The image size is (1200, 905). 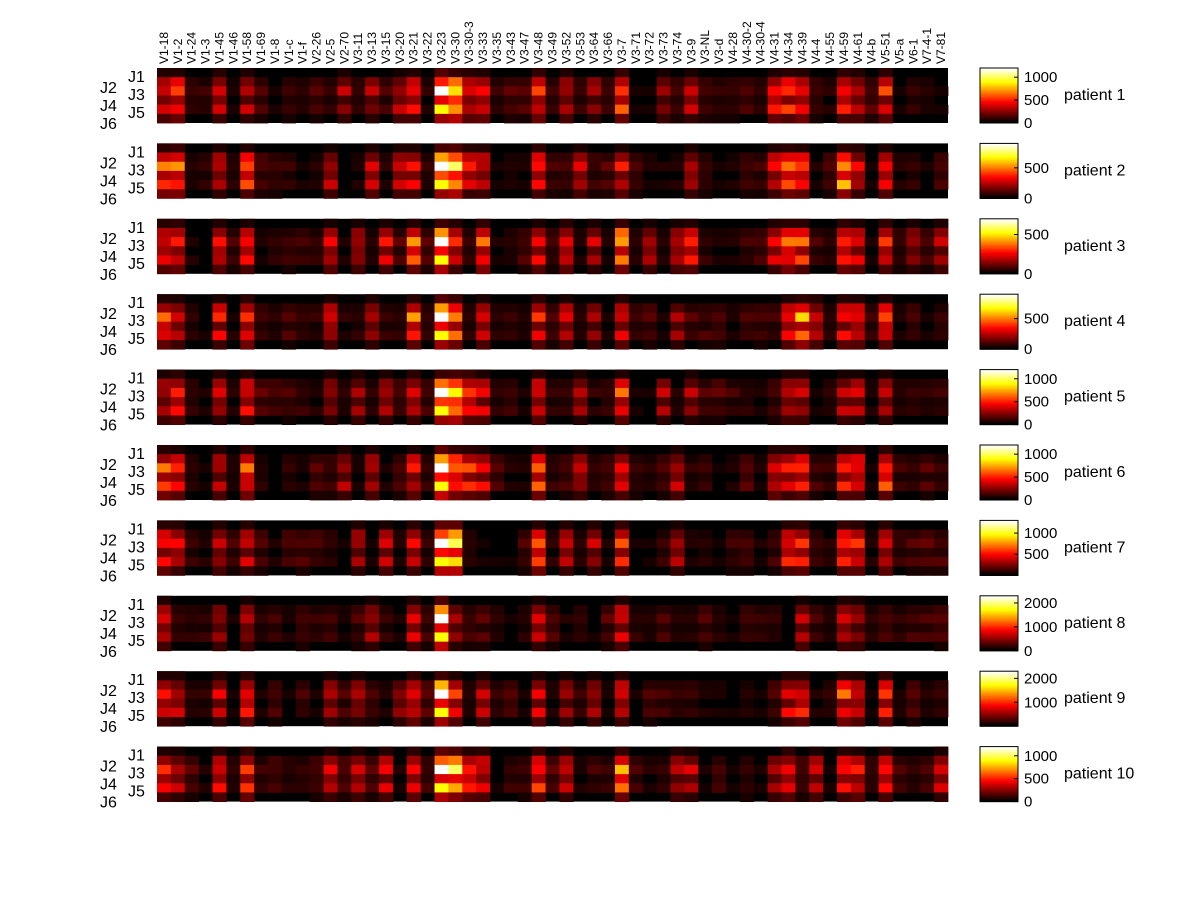 I want to click on row-label: J3, so click(x=136, y=170).